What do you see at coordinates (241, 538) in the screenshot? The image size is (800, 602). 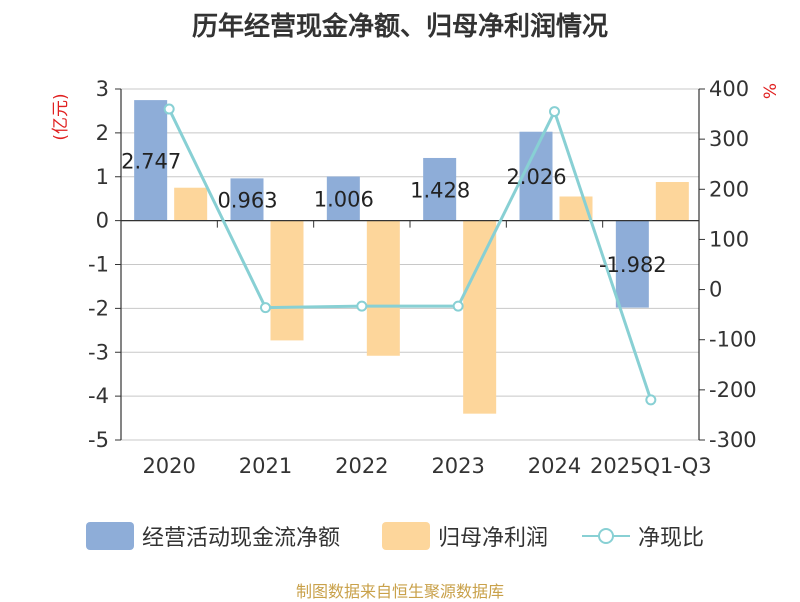 I see `legend-label-operating: 经营活动现金流净额` at bounding box center [241, 538].